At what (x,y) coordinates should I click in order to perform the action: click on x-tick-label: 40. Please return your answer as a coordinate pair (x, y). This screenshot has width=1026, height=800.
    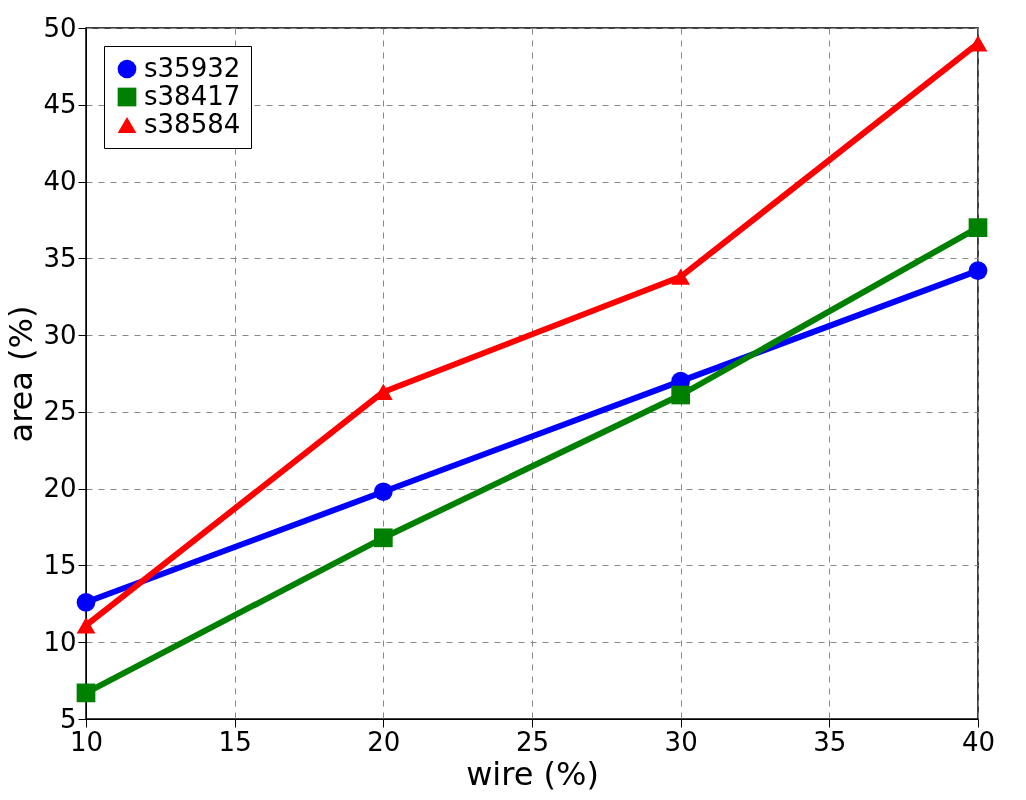
    Looking at the image, I should click on (978, 741).